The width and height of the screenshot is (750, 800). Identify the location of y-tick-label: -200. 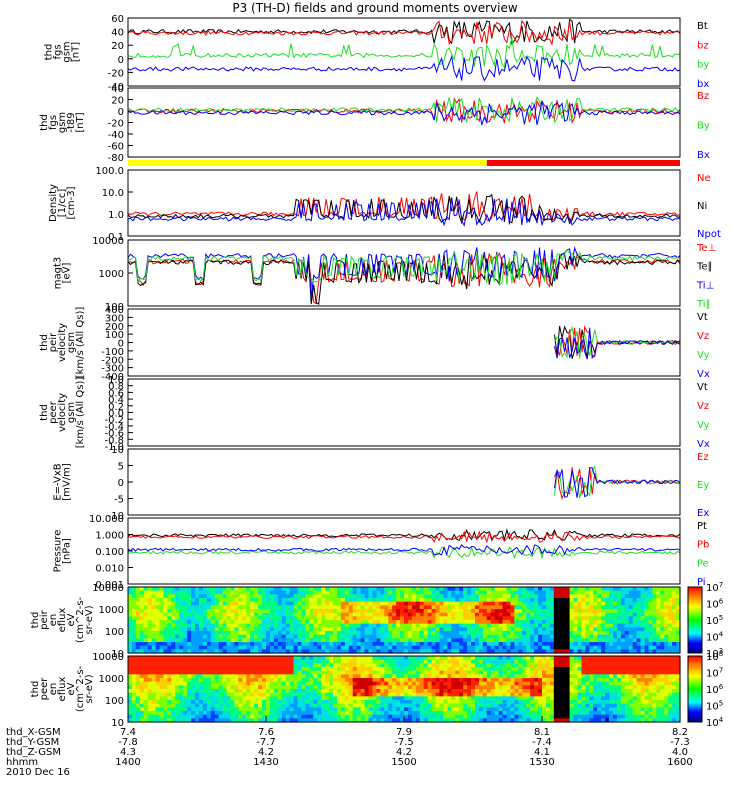
(112, 360).